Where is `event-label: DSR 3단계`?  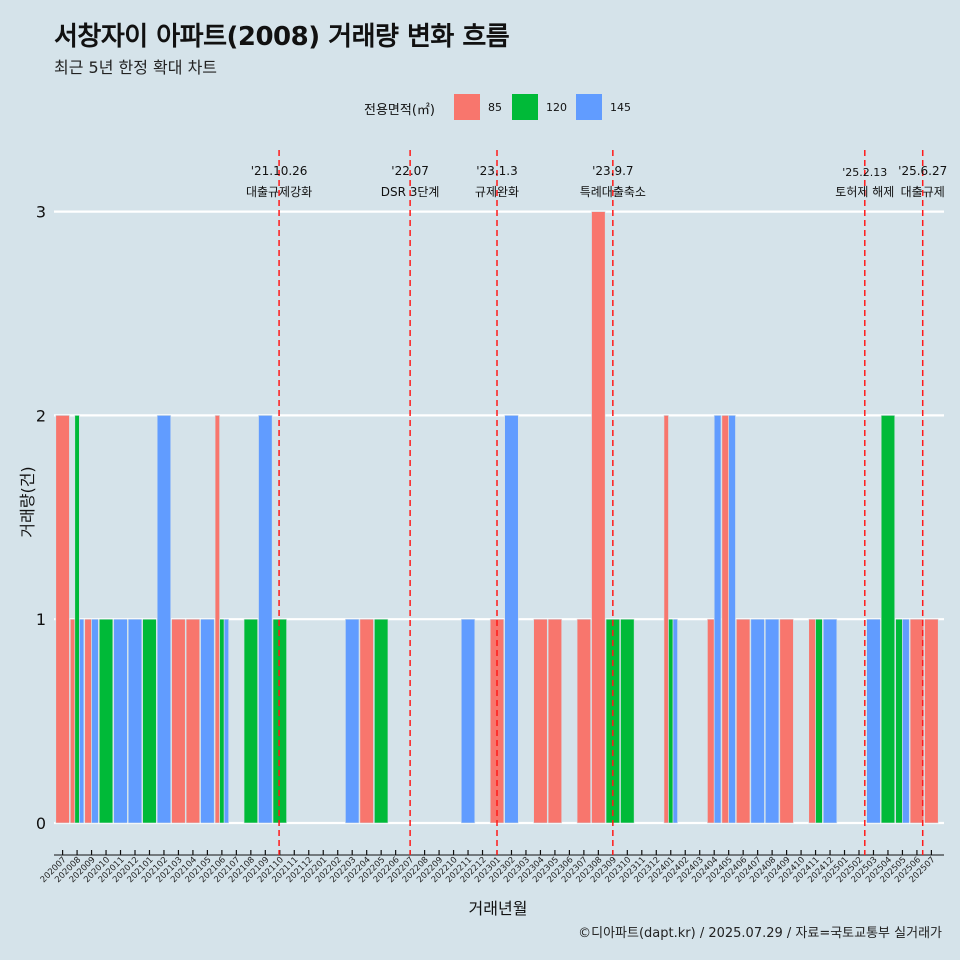
event-label: DSR 3단계 is located at coordinates (410, 192).